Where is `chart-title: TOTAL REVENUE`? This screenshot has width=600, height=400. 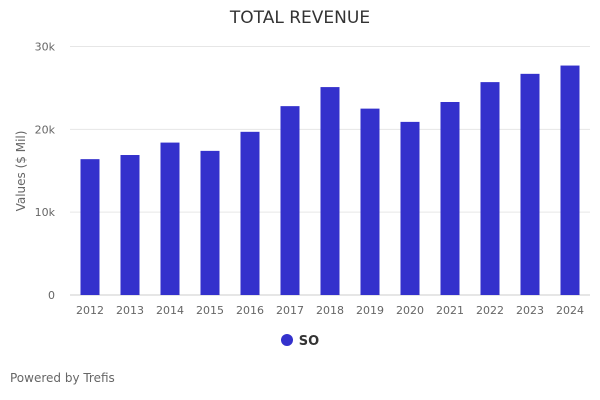
chart-title: TOTAL REVENUE is located at coordinates (300, 18).